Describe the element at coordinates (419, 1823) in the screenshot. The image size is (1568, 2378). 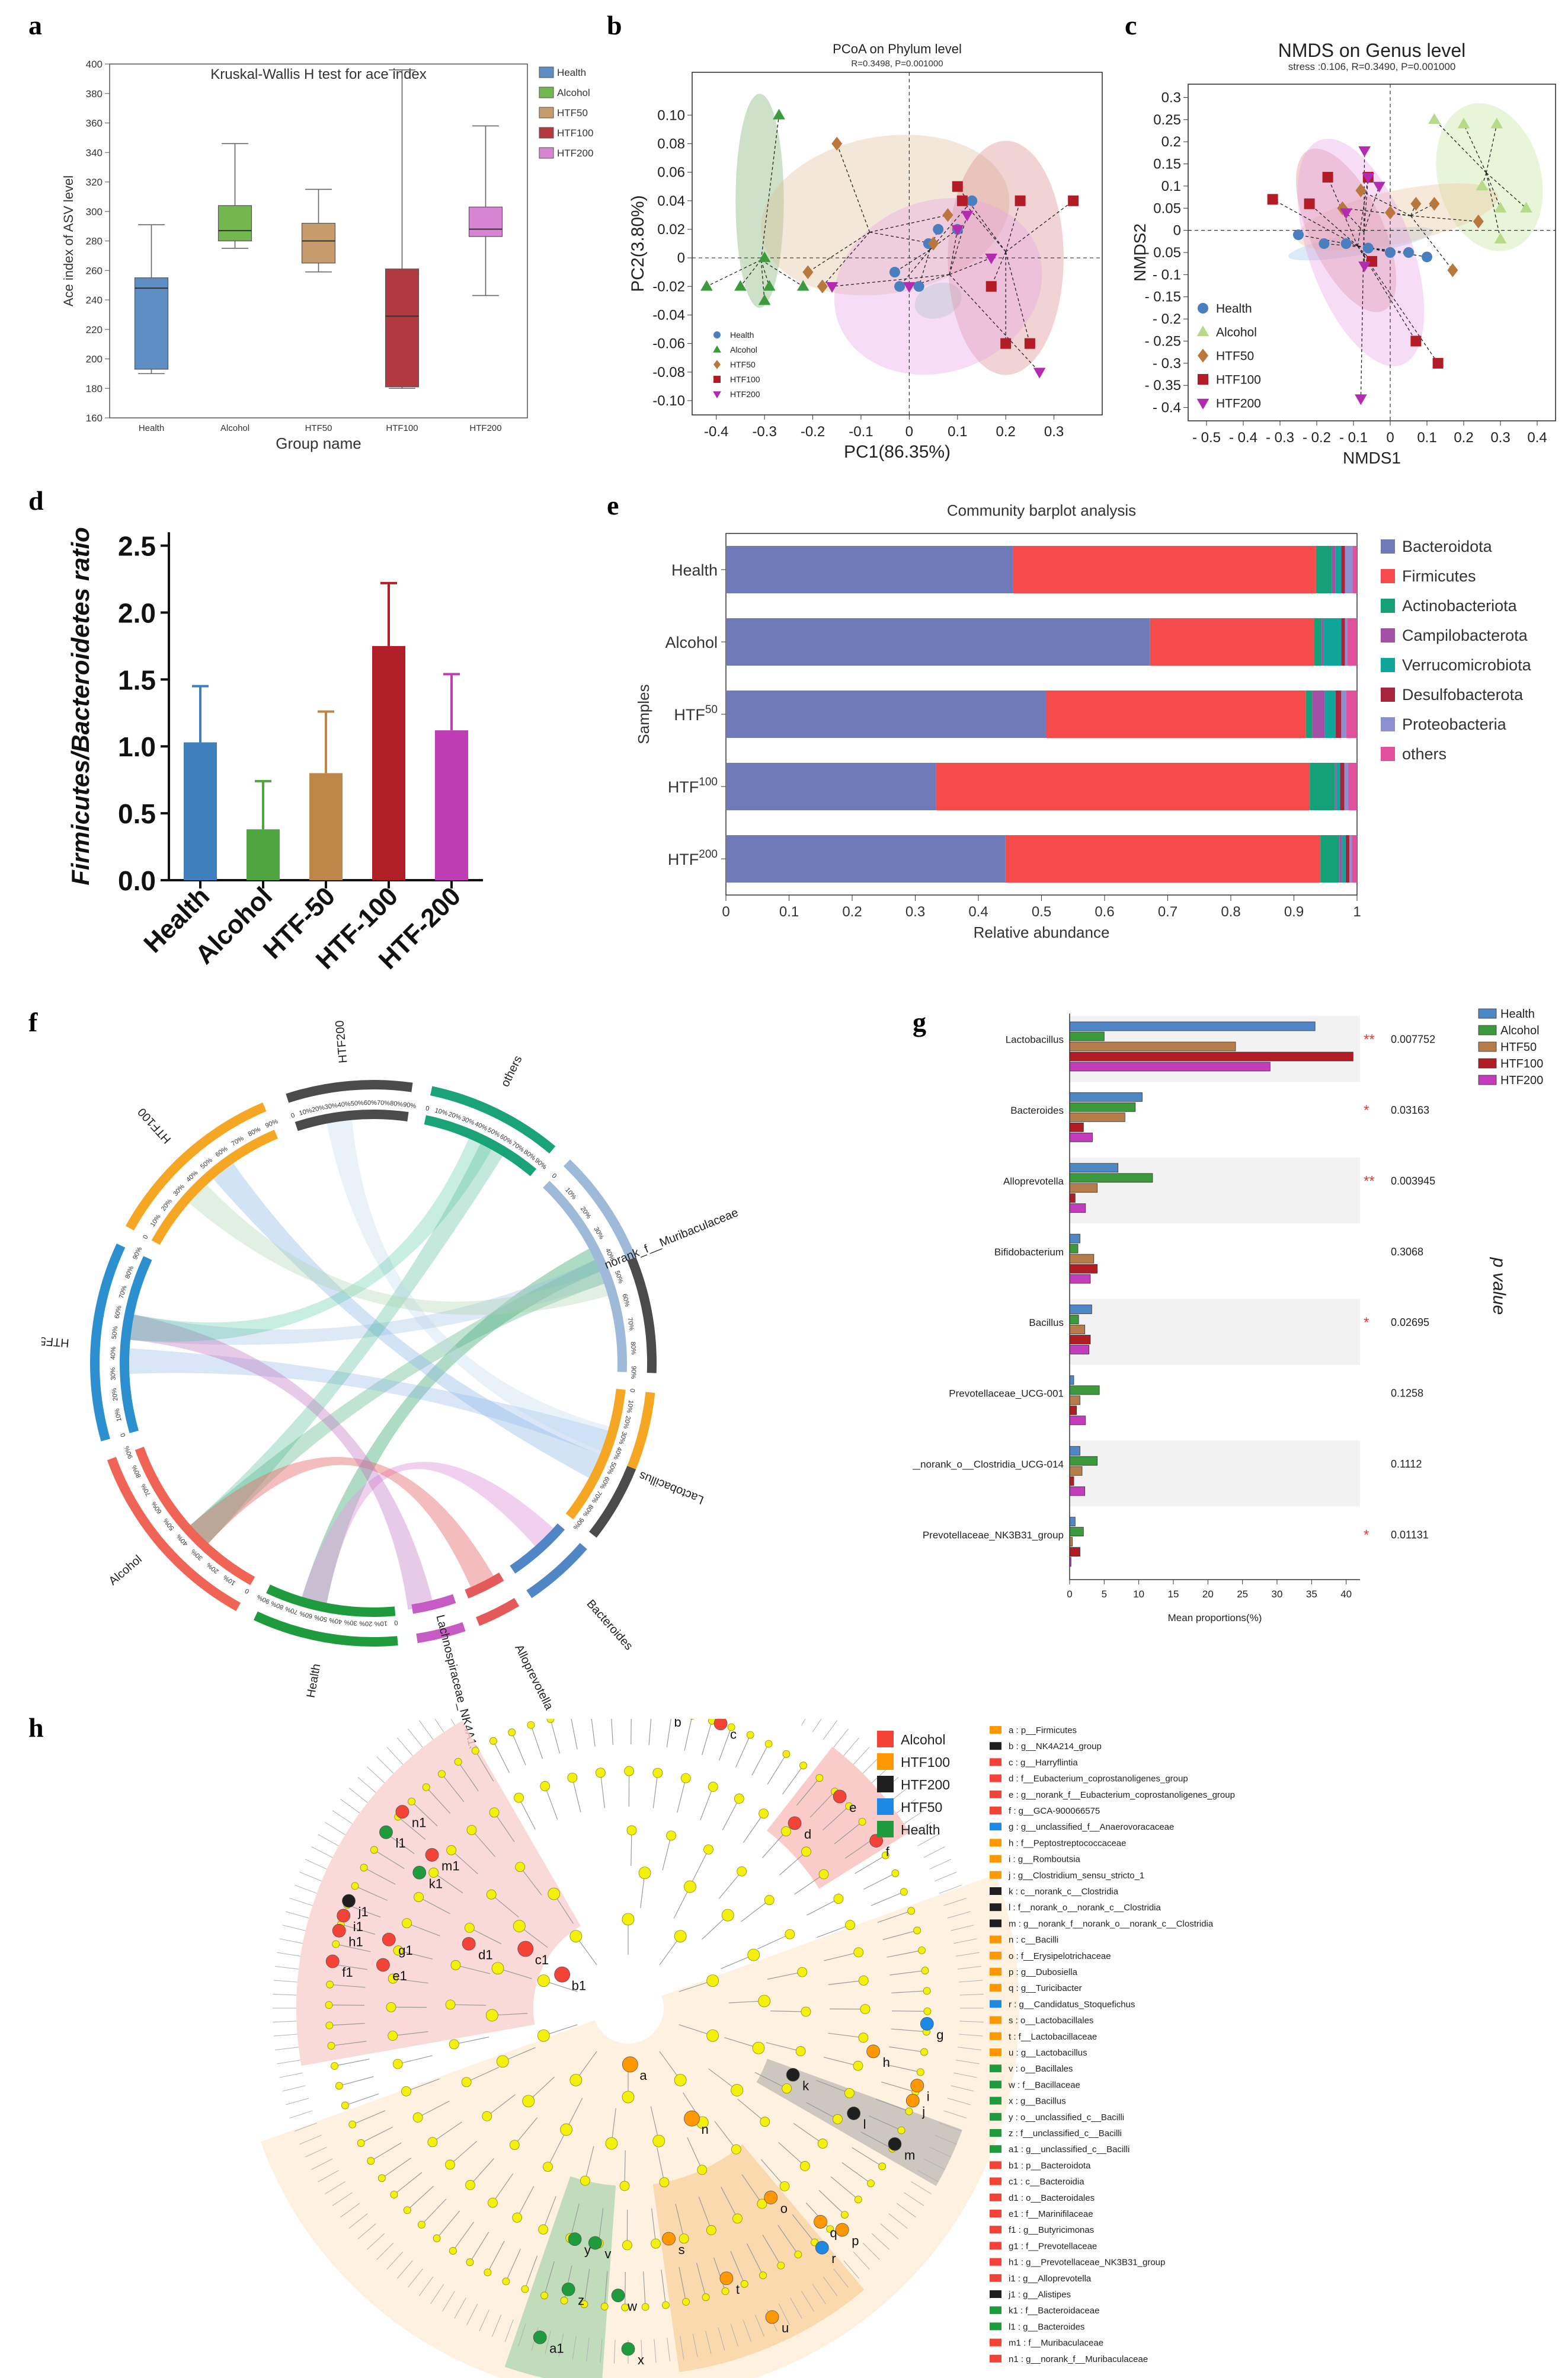
I see `node-label: n1` at that location.